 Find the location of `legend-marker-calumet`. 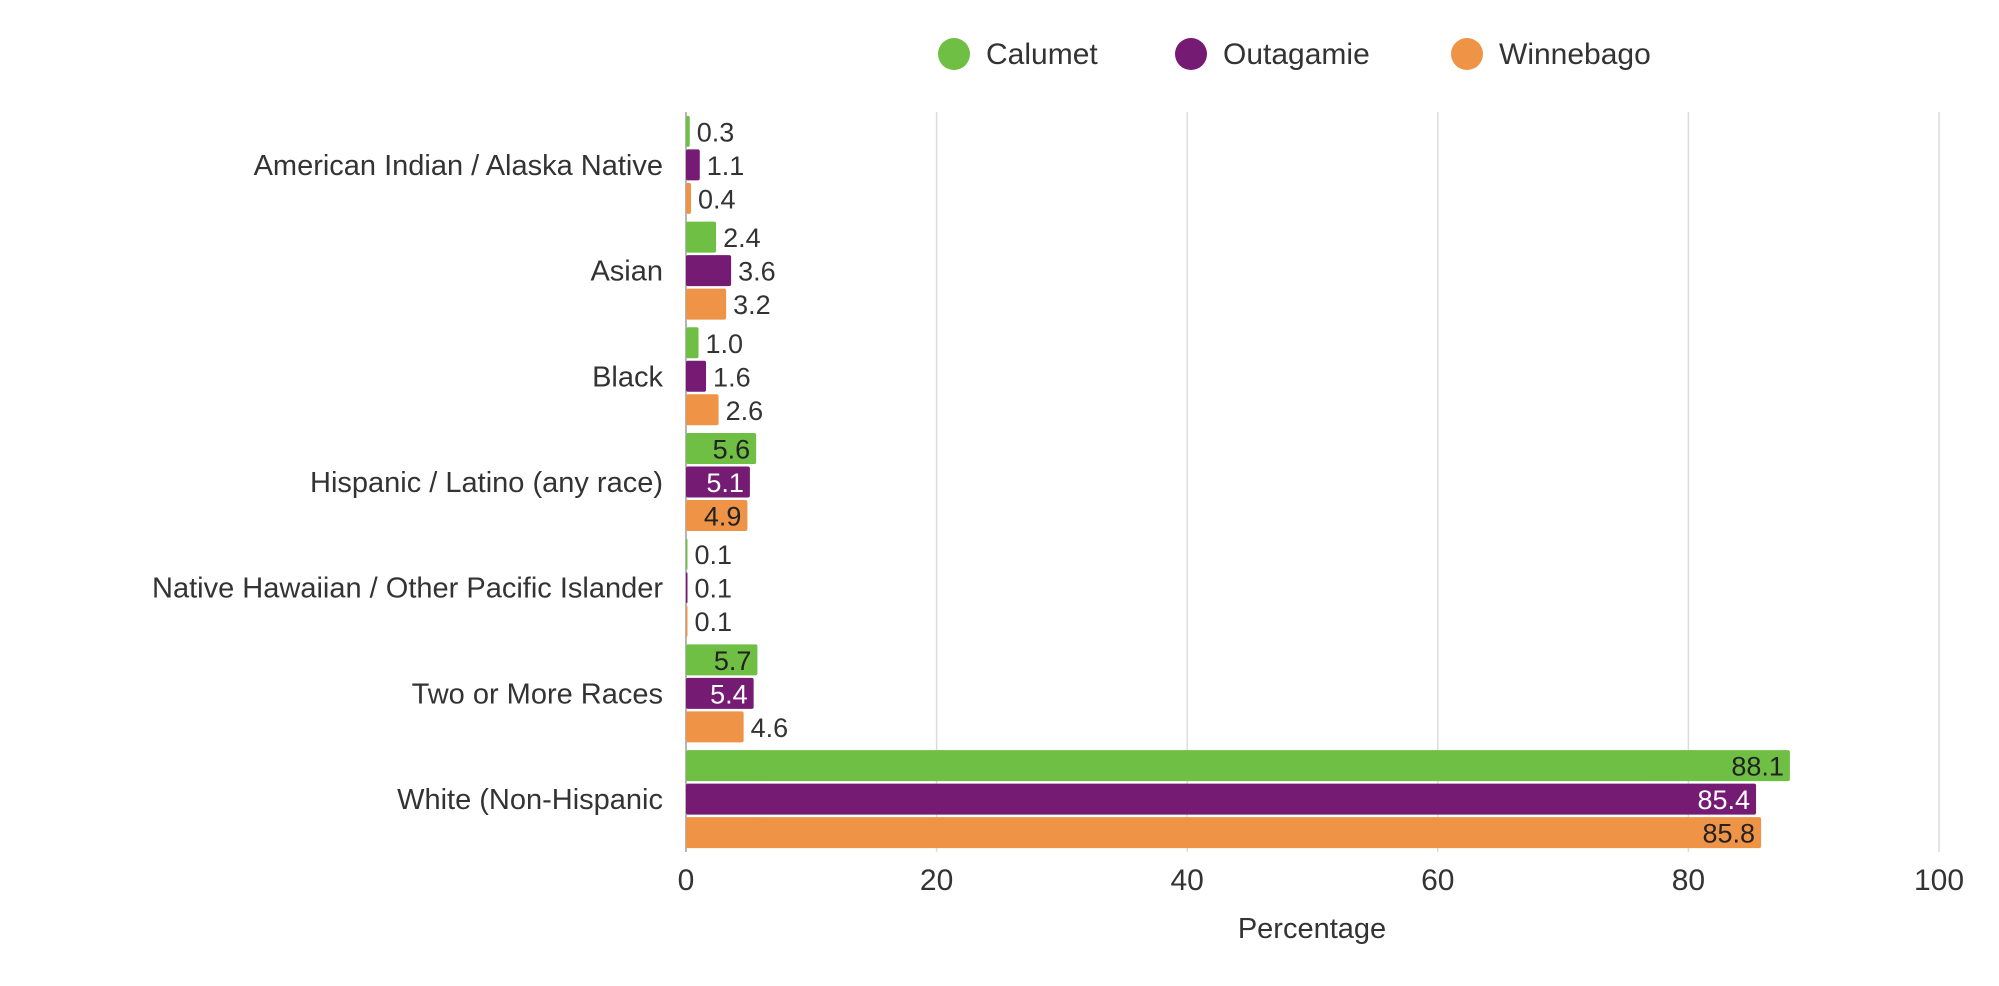

legend-marker-calumet is located at coordinates (954, 54).